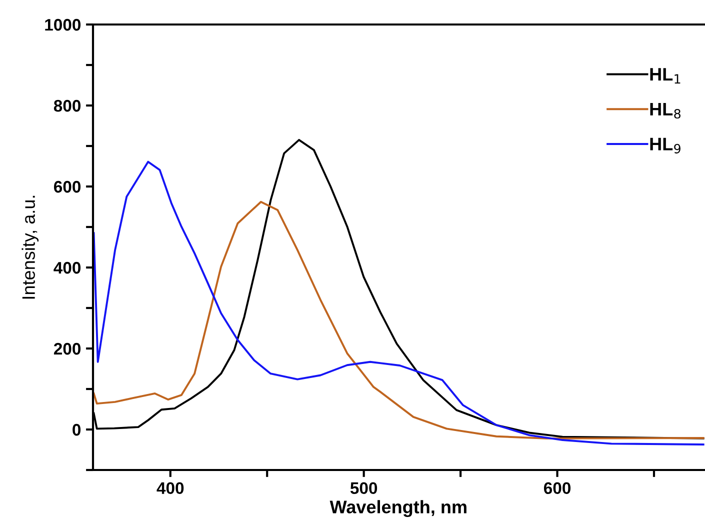 Image resolution: width=705 pixels, height=527 pixels. What do you see at coordinates (364, 488) in the screenshot?
I see `x-tick-label: 500` at bounding box center [364, 488].